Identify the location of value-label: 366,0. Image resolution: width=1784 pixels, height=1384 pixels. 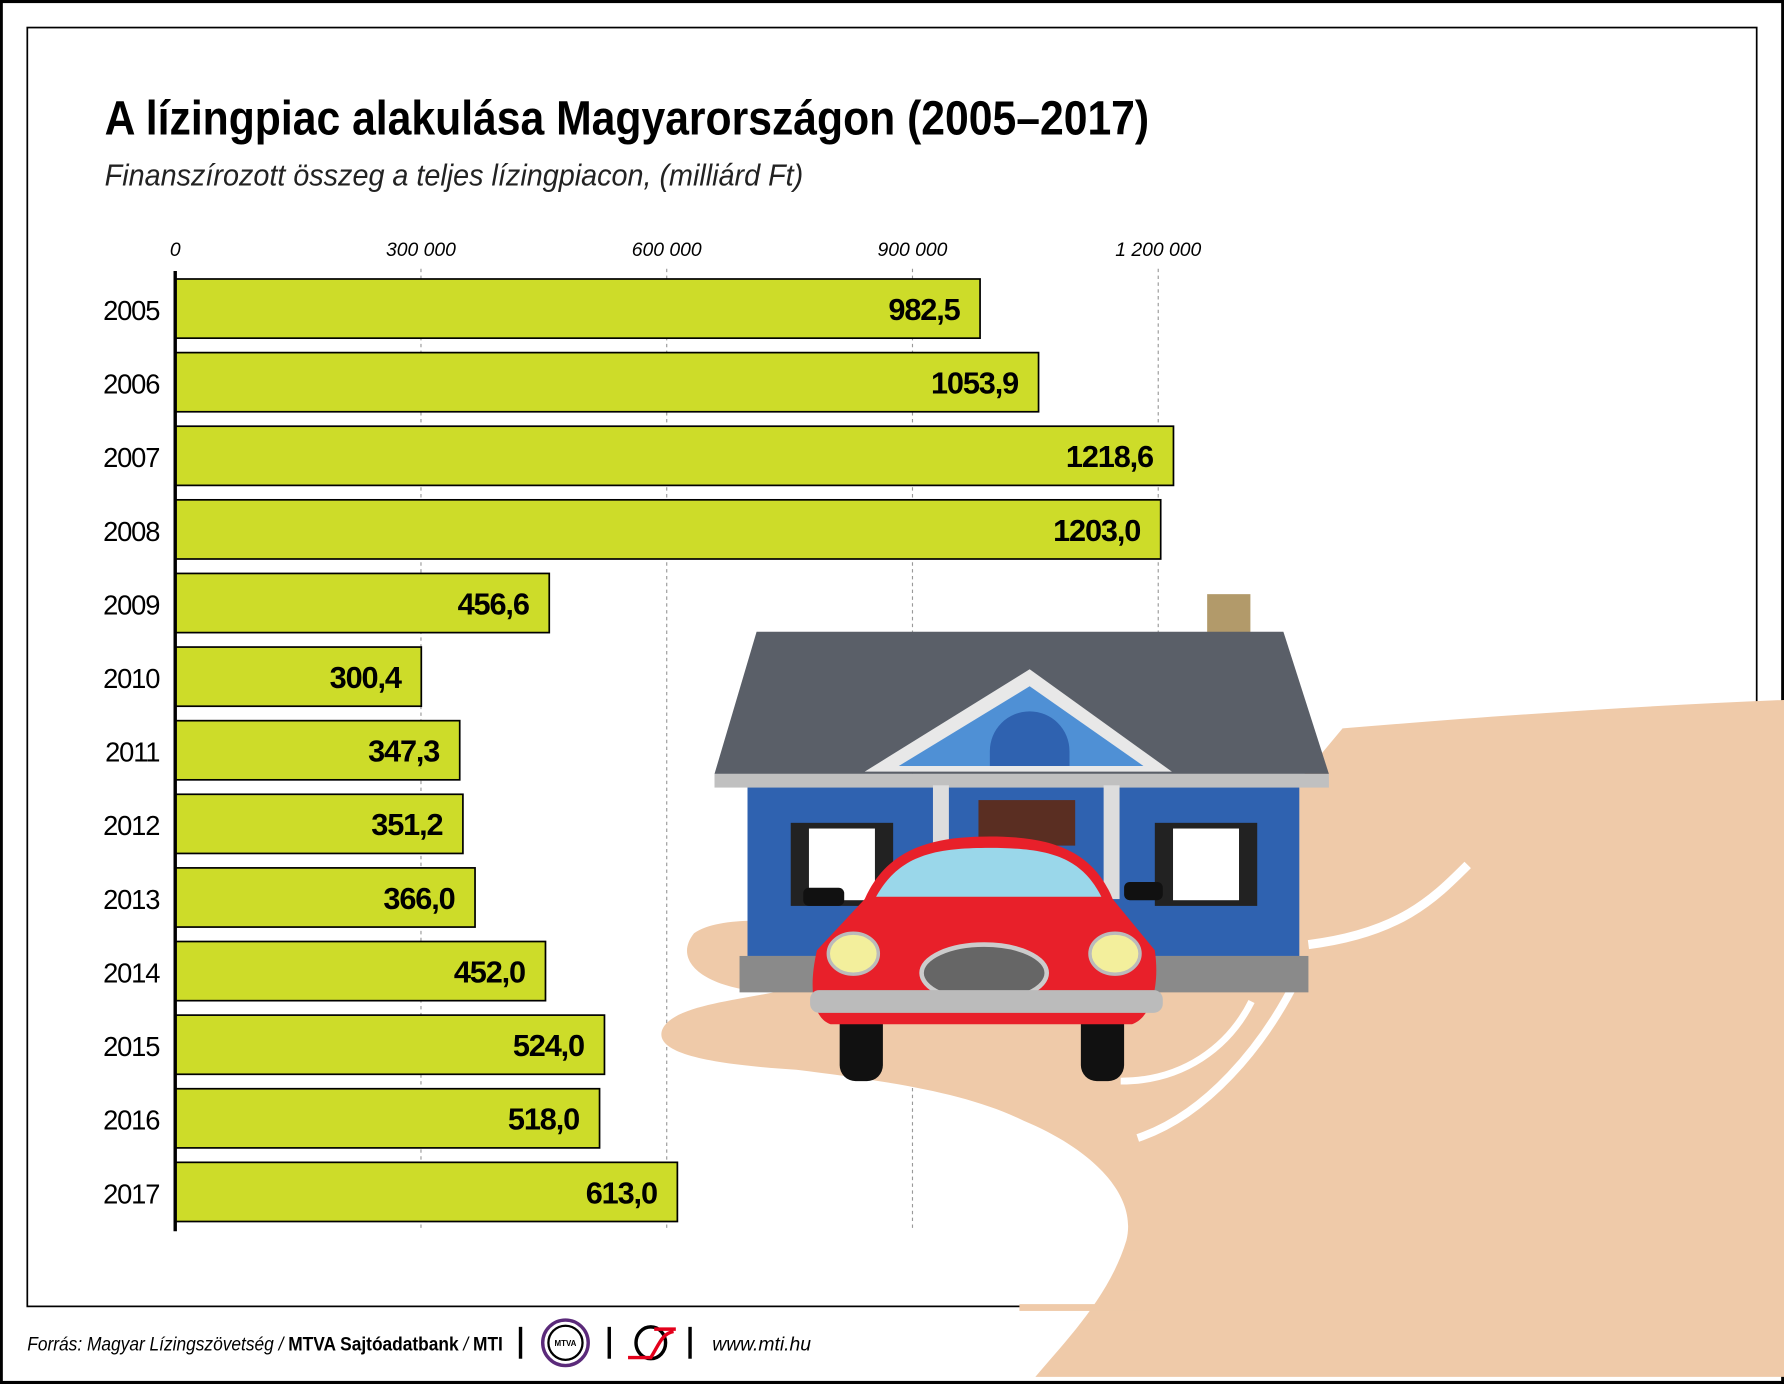
(418, 898).